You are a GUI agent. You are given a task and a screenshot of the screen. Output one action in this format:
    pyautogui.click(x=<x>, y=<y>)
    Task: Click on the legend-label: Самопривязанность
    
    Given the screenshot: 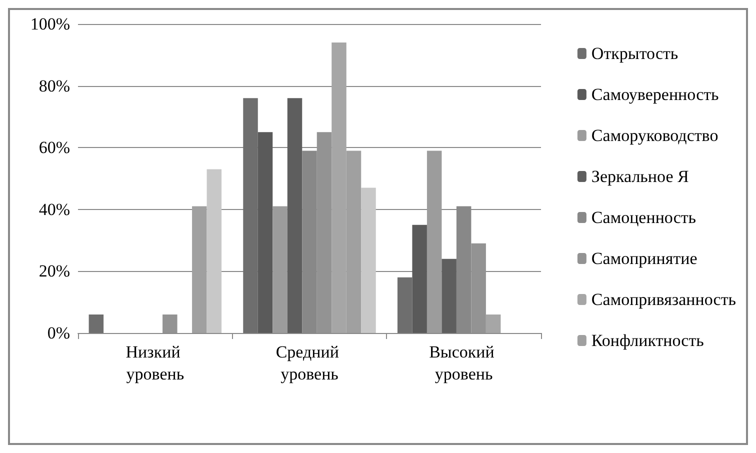 What is the action you would take?
    pyautogui.click(x=663, y=299)
    